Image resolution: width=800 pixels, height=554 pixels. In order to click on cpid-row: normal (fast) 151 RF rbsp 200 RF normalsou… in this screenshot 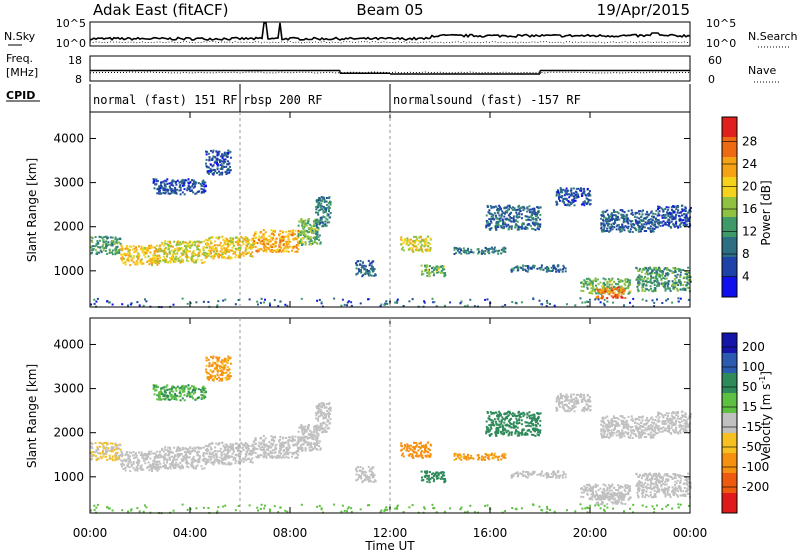, I will do `click(390, 98)`.